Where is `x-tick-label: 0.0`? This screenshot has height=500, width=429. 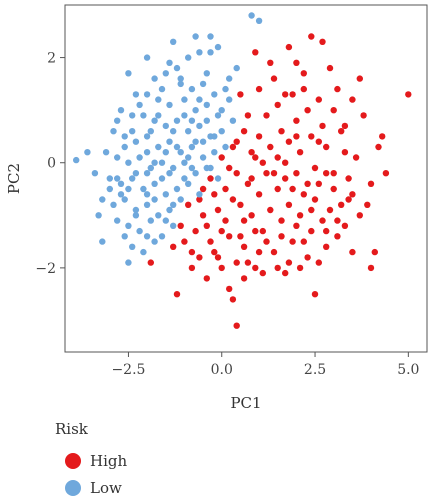
x-tick-label: 0.0 is located at coordinates (222, 370).